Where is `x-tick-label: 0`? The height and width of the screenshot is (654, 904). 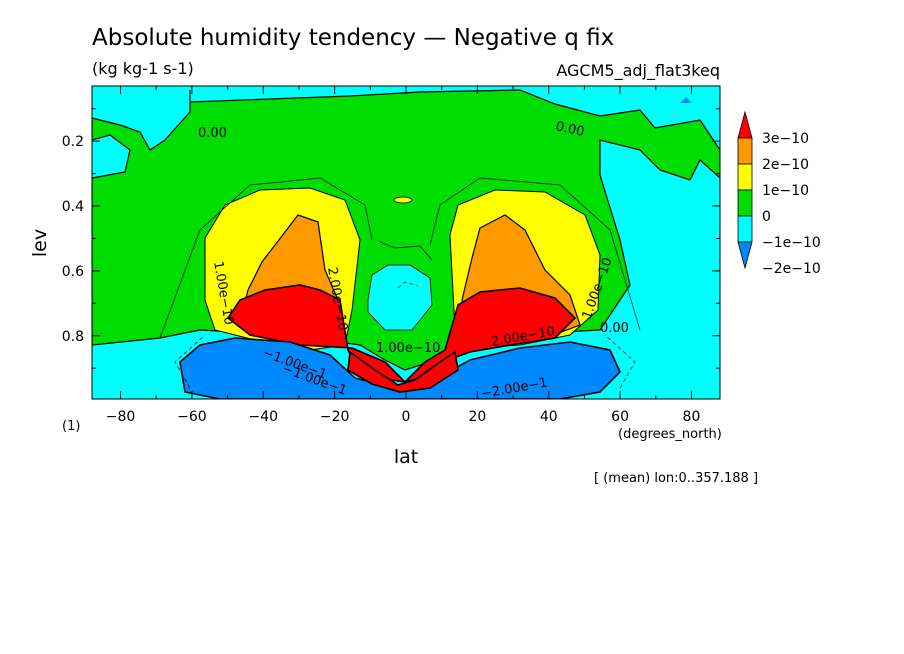 x-tick-label: 0 is located at coordinates (406, 417).